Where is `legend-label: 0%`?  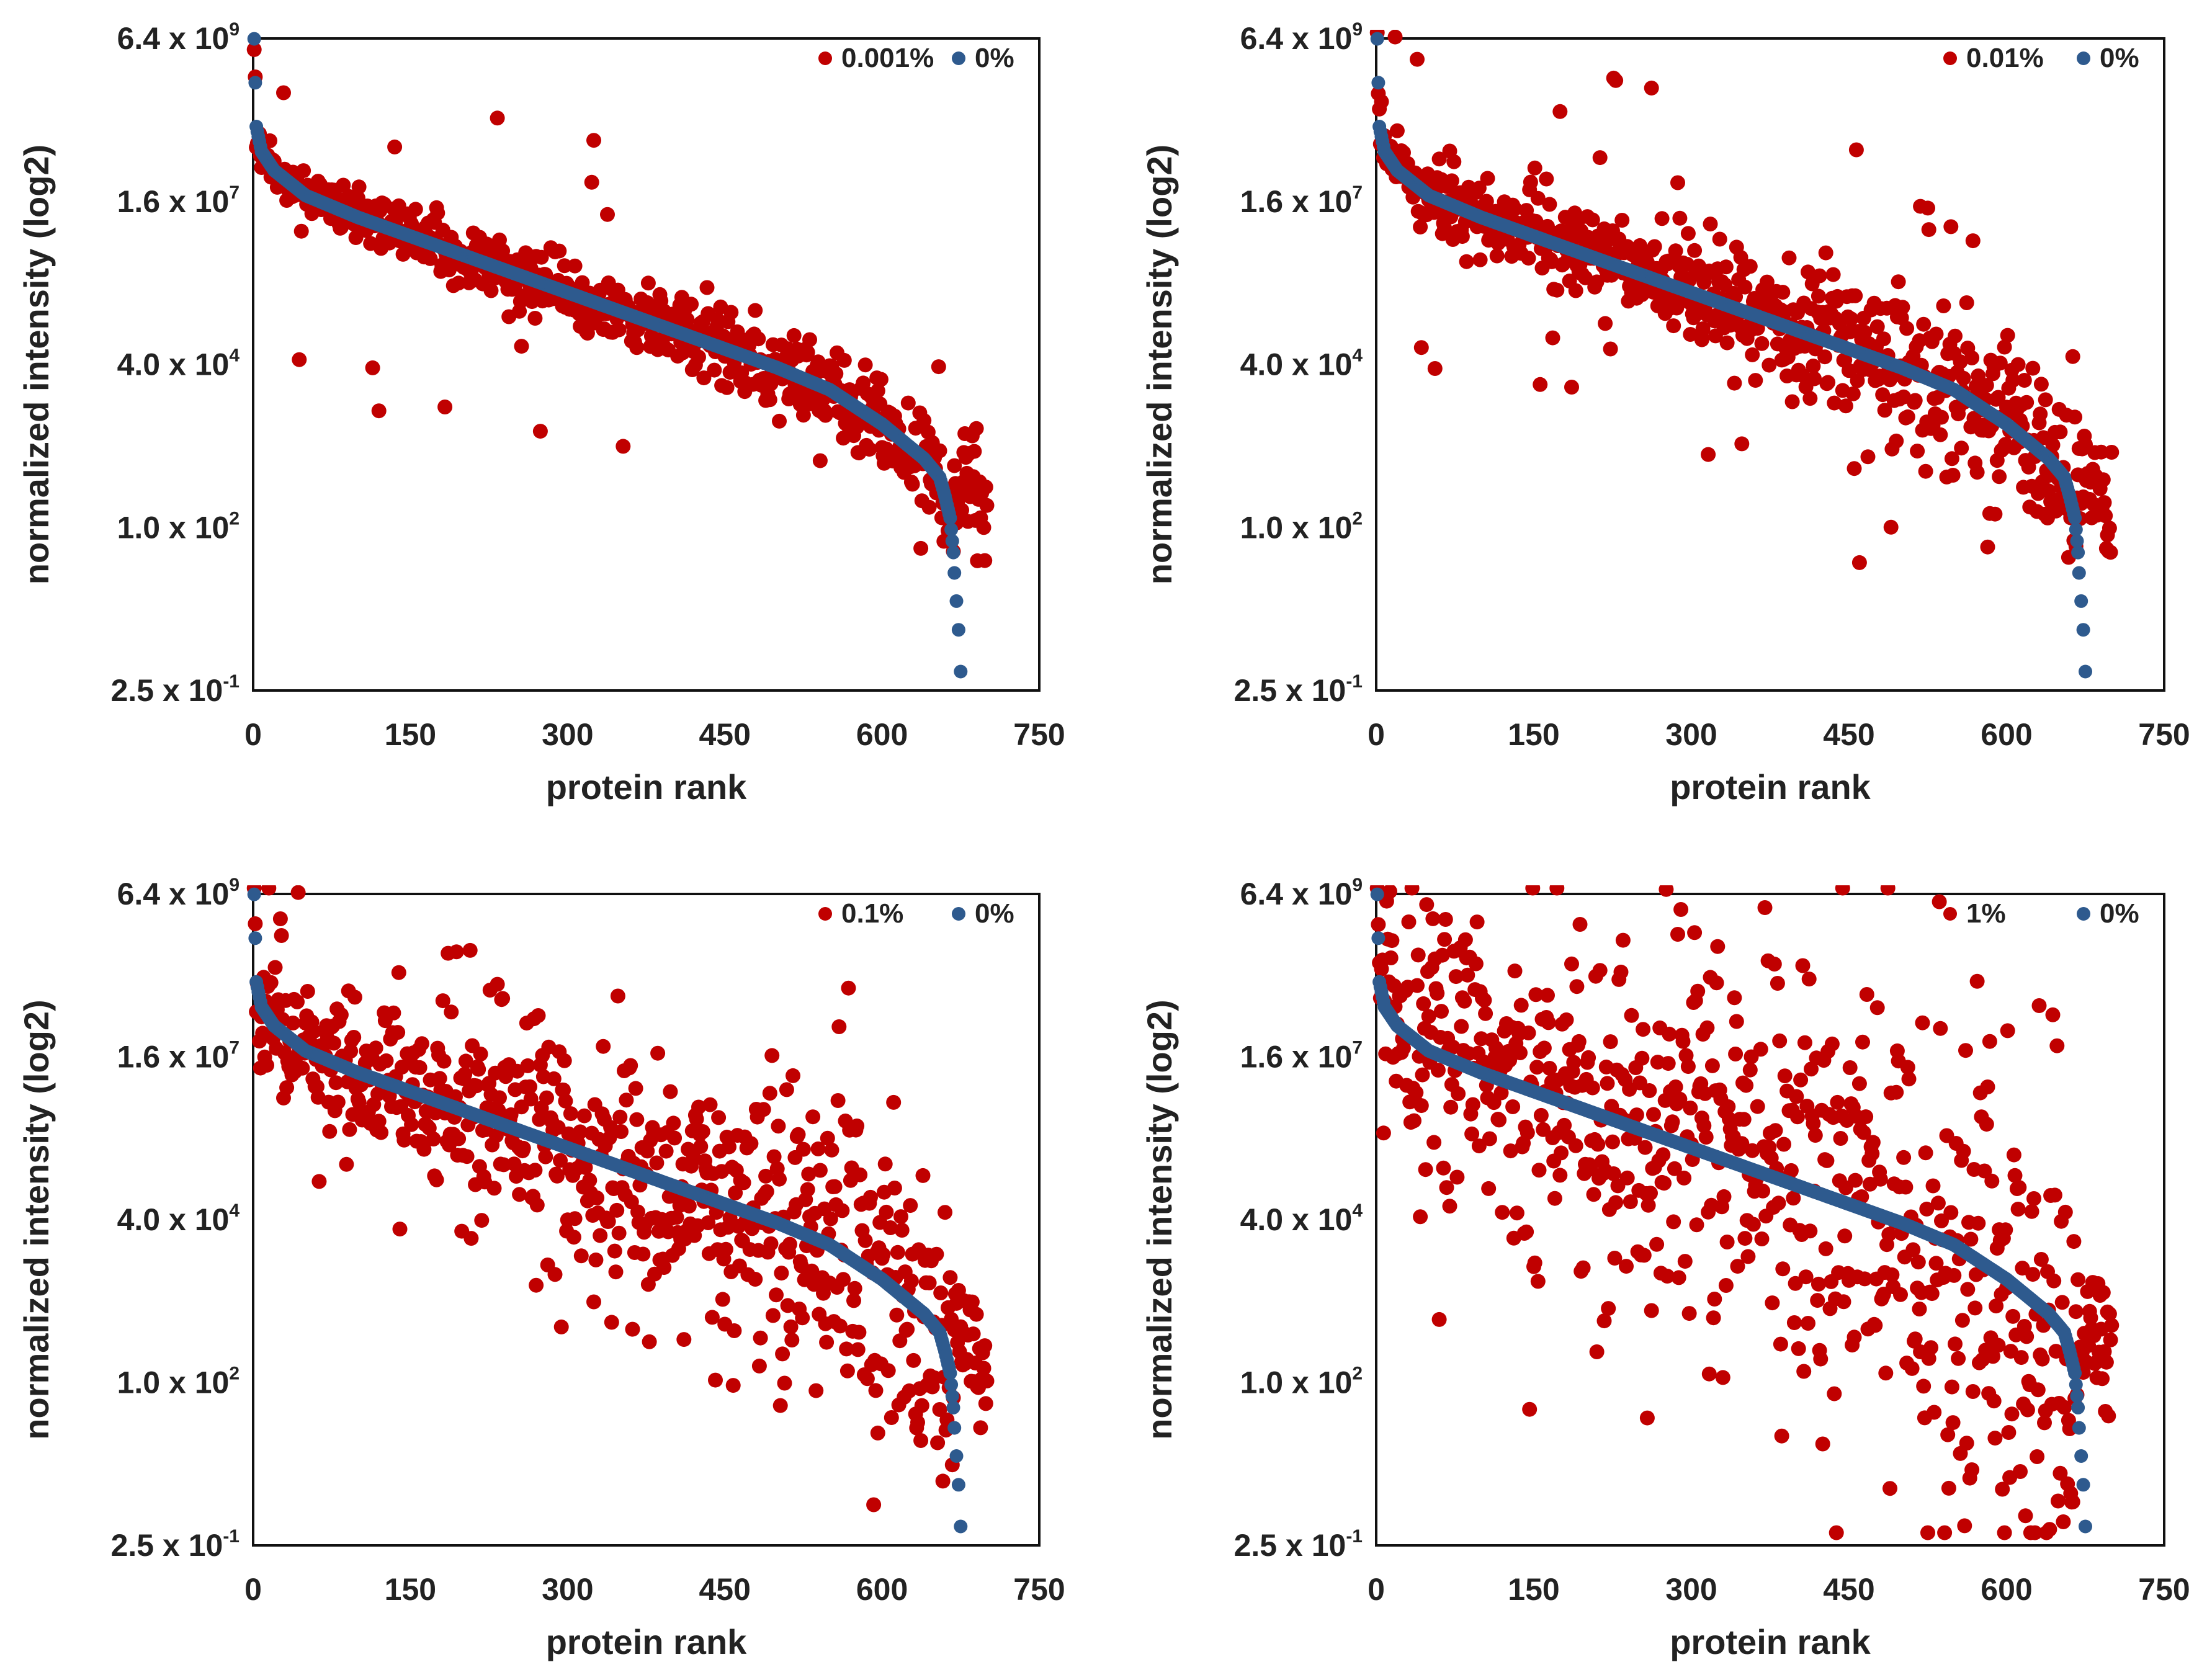 legend-label: 0% is located at coordinates (994, 58).